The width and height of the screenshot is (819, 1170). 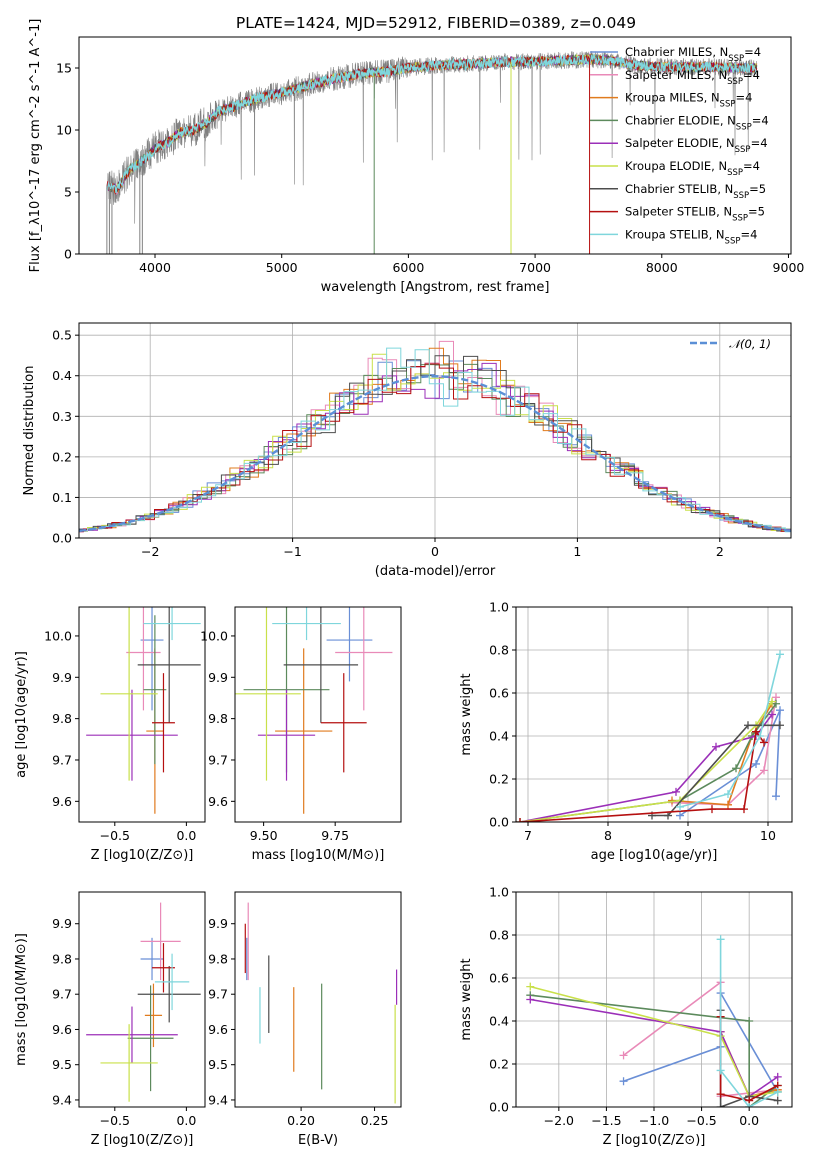 I want to click on x-tick-label: 9, so click(x=688, y=835).